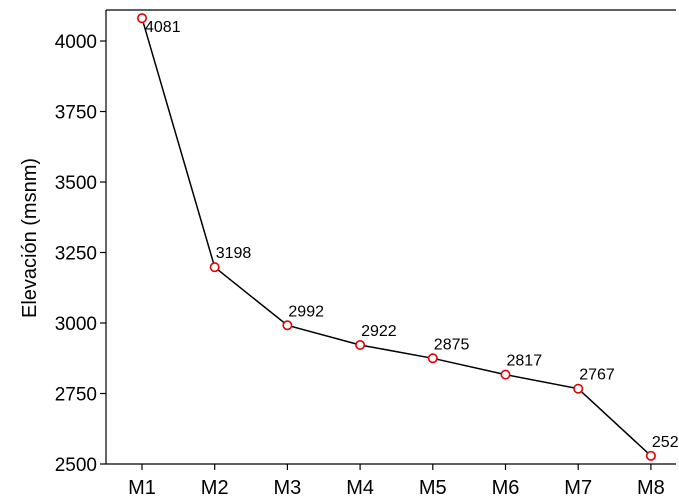  Describe the element at coordinates (30, 238) in the screenshot. I see `y-axis-title: Elevación (msnm)` at that location.